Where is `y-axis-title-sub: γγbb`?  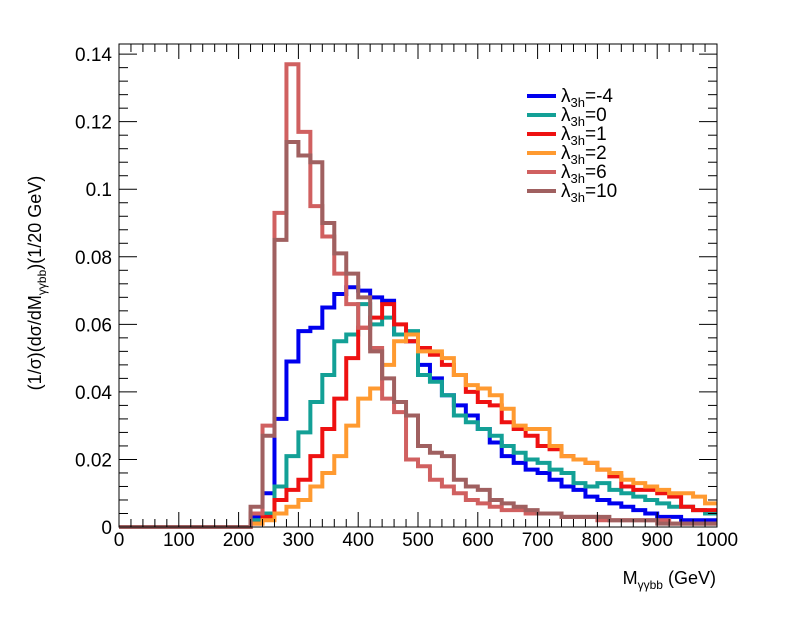 y-axis-title-sub: γγbb is located at coordinates (42, 282).